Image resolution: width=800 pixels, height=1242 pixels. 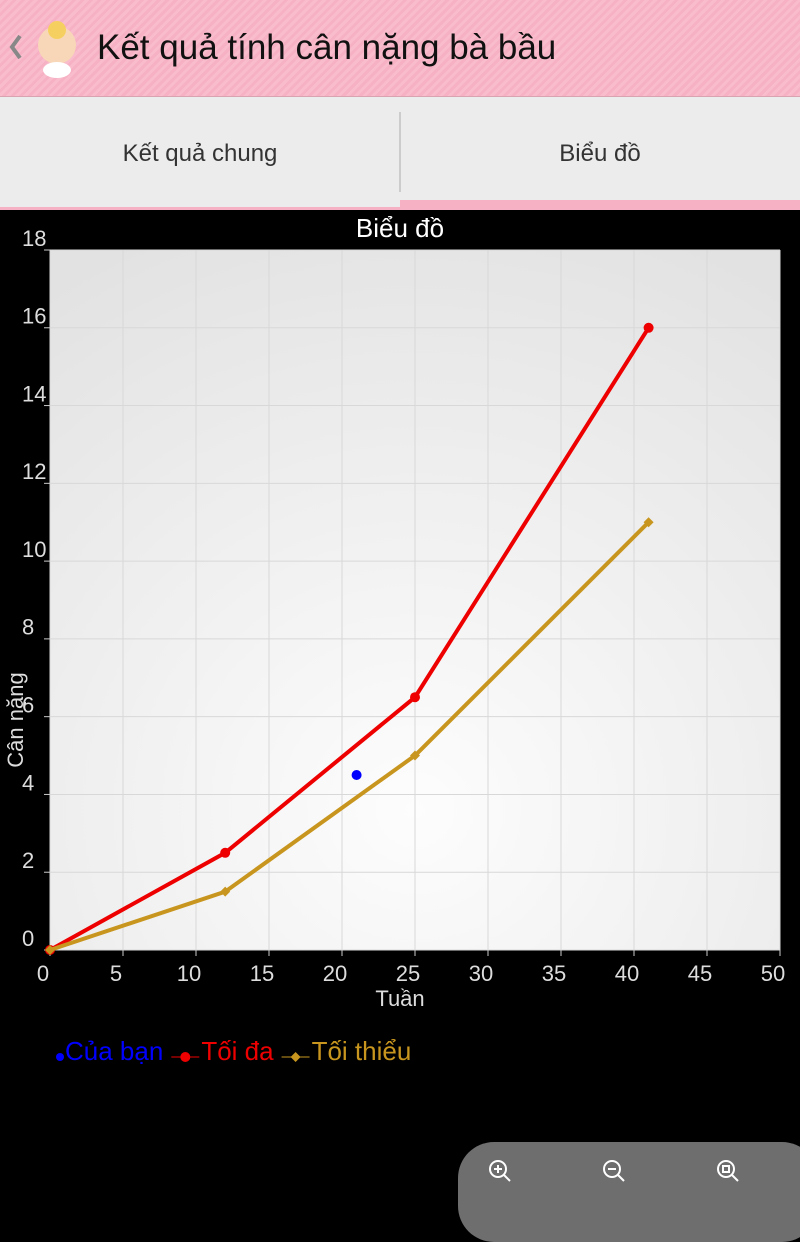 What do you see at coordinates (408, 973) in the screenshot?
I see `x-tick-label: 25` at bounding box center [408, 973].